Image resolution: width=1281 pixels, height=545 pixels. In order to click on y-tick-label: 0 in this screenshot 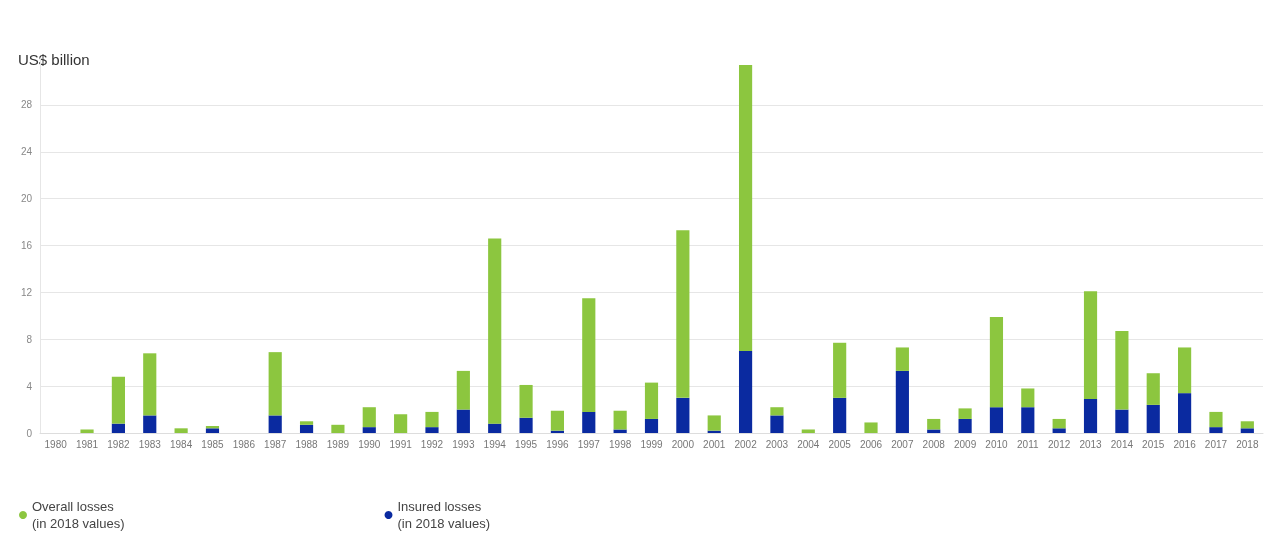, I will do `click(29, 433)`.